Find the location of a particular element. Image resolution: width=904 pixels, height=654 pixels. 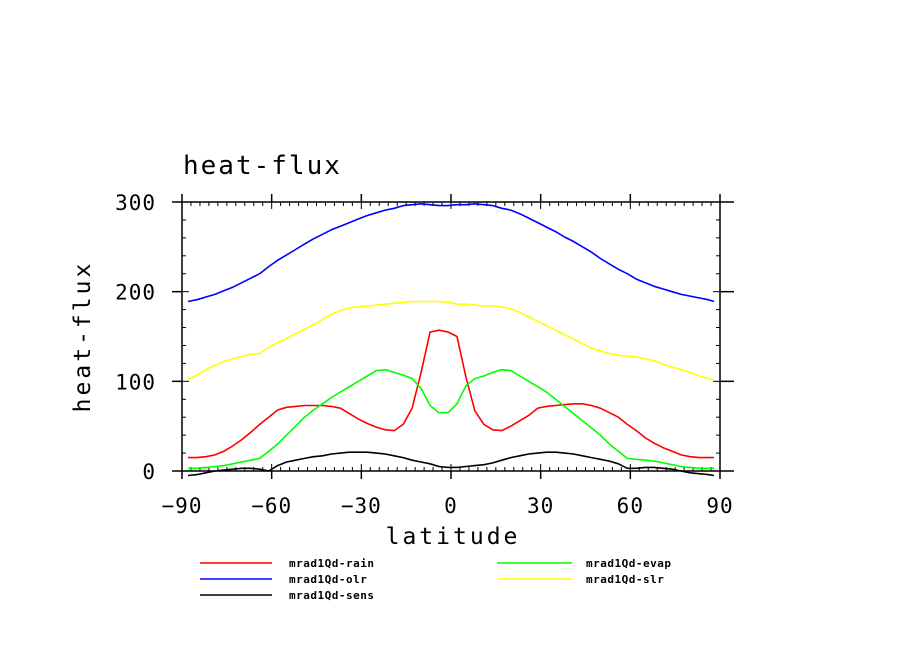

x-tick-label: 30 is located at coordinates (540, 506).